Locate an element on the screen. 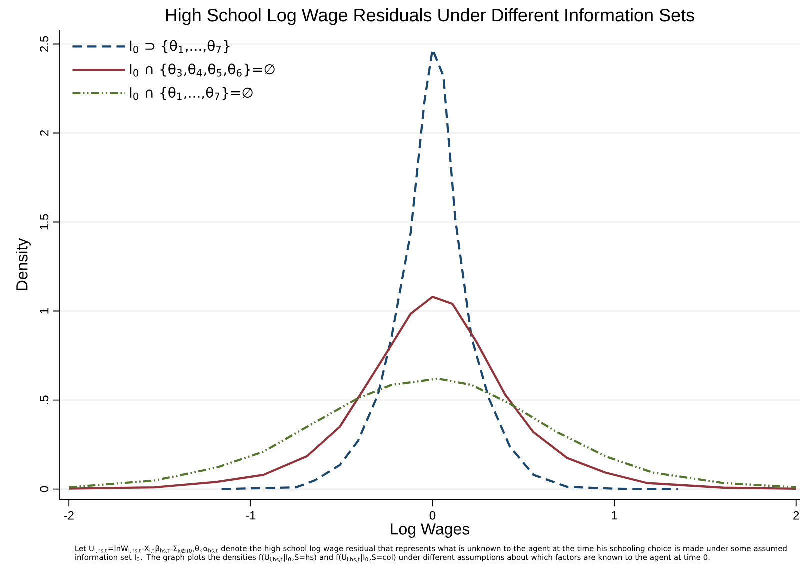 This screenshot has width=801, height=573. x-tick-label: 0 is located at coordinates (433, 515).